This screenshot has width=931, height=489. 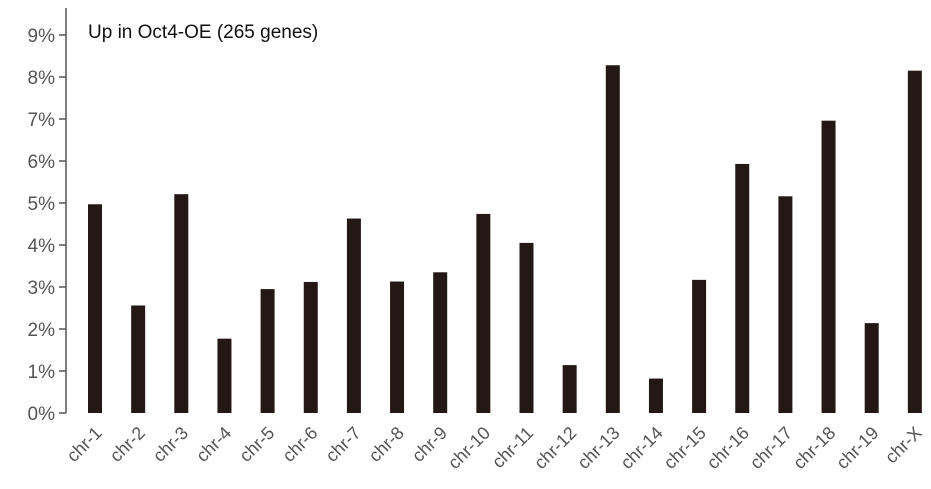 What do you see at coordinates (814, 448) in the screenshot?
I see `x-tick-label: chr-18` at bounding box center [814, 448].